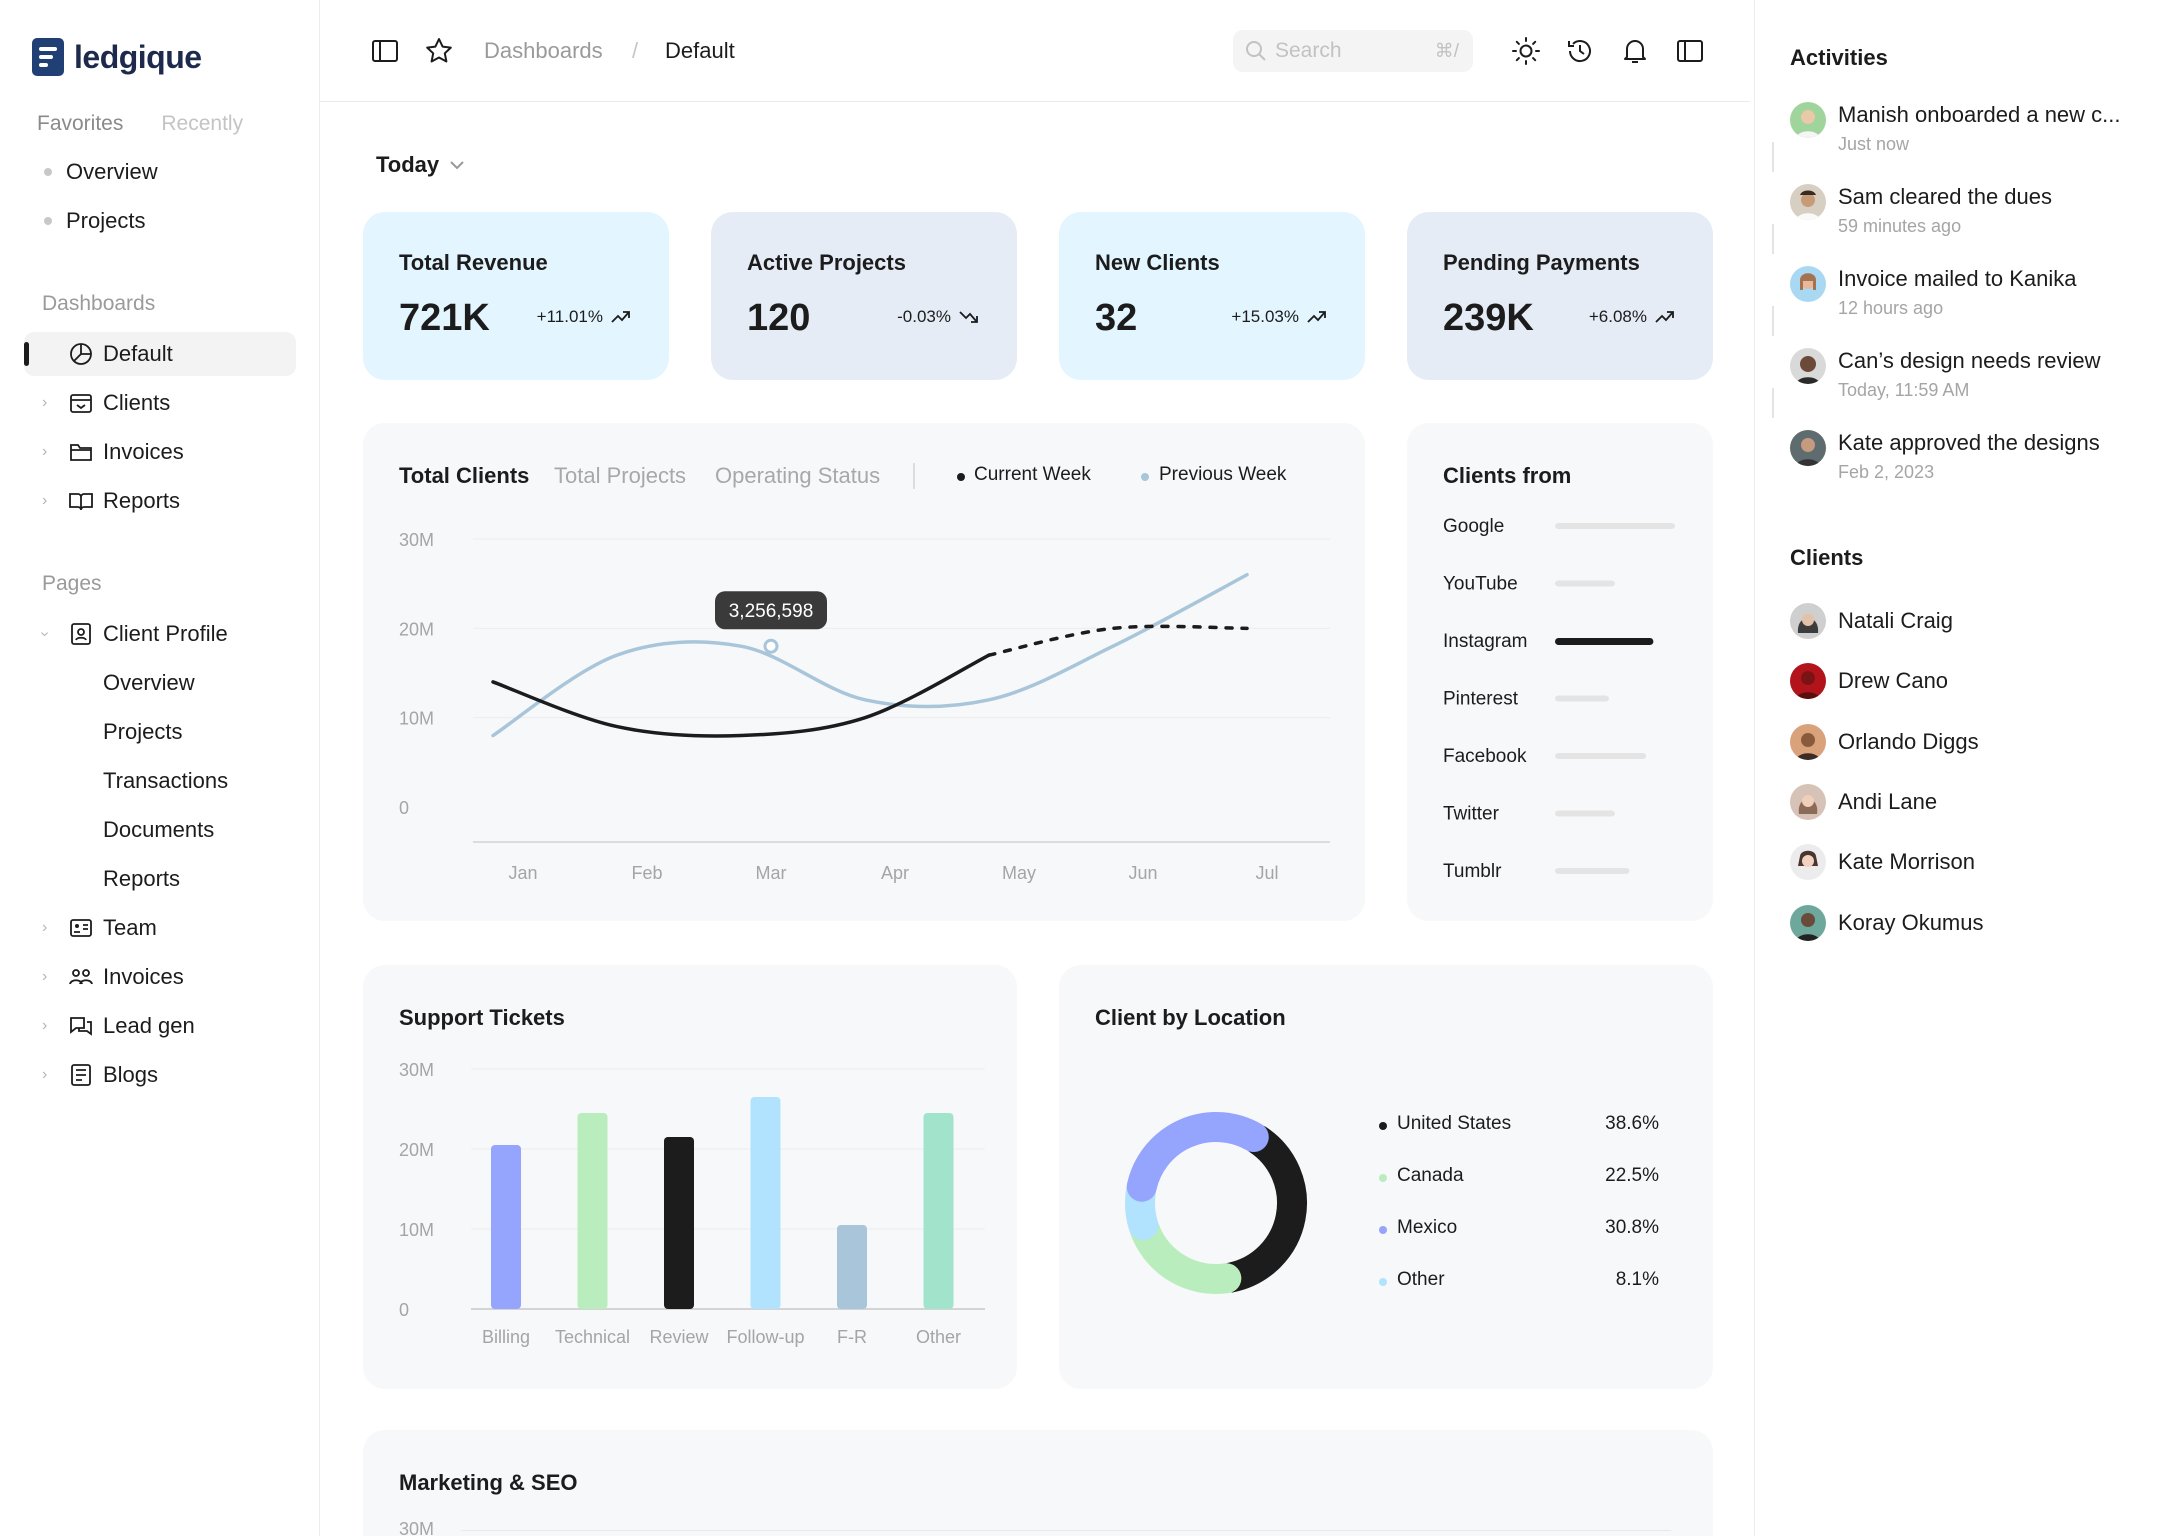 Image resolution: width=2160 pixels, height=1536 pixels. I want to click on sidebar-item-label: Reports, so click(142, 500).